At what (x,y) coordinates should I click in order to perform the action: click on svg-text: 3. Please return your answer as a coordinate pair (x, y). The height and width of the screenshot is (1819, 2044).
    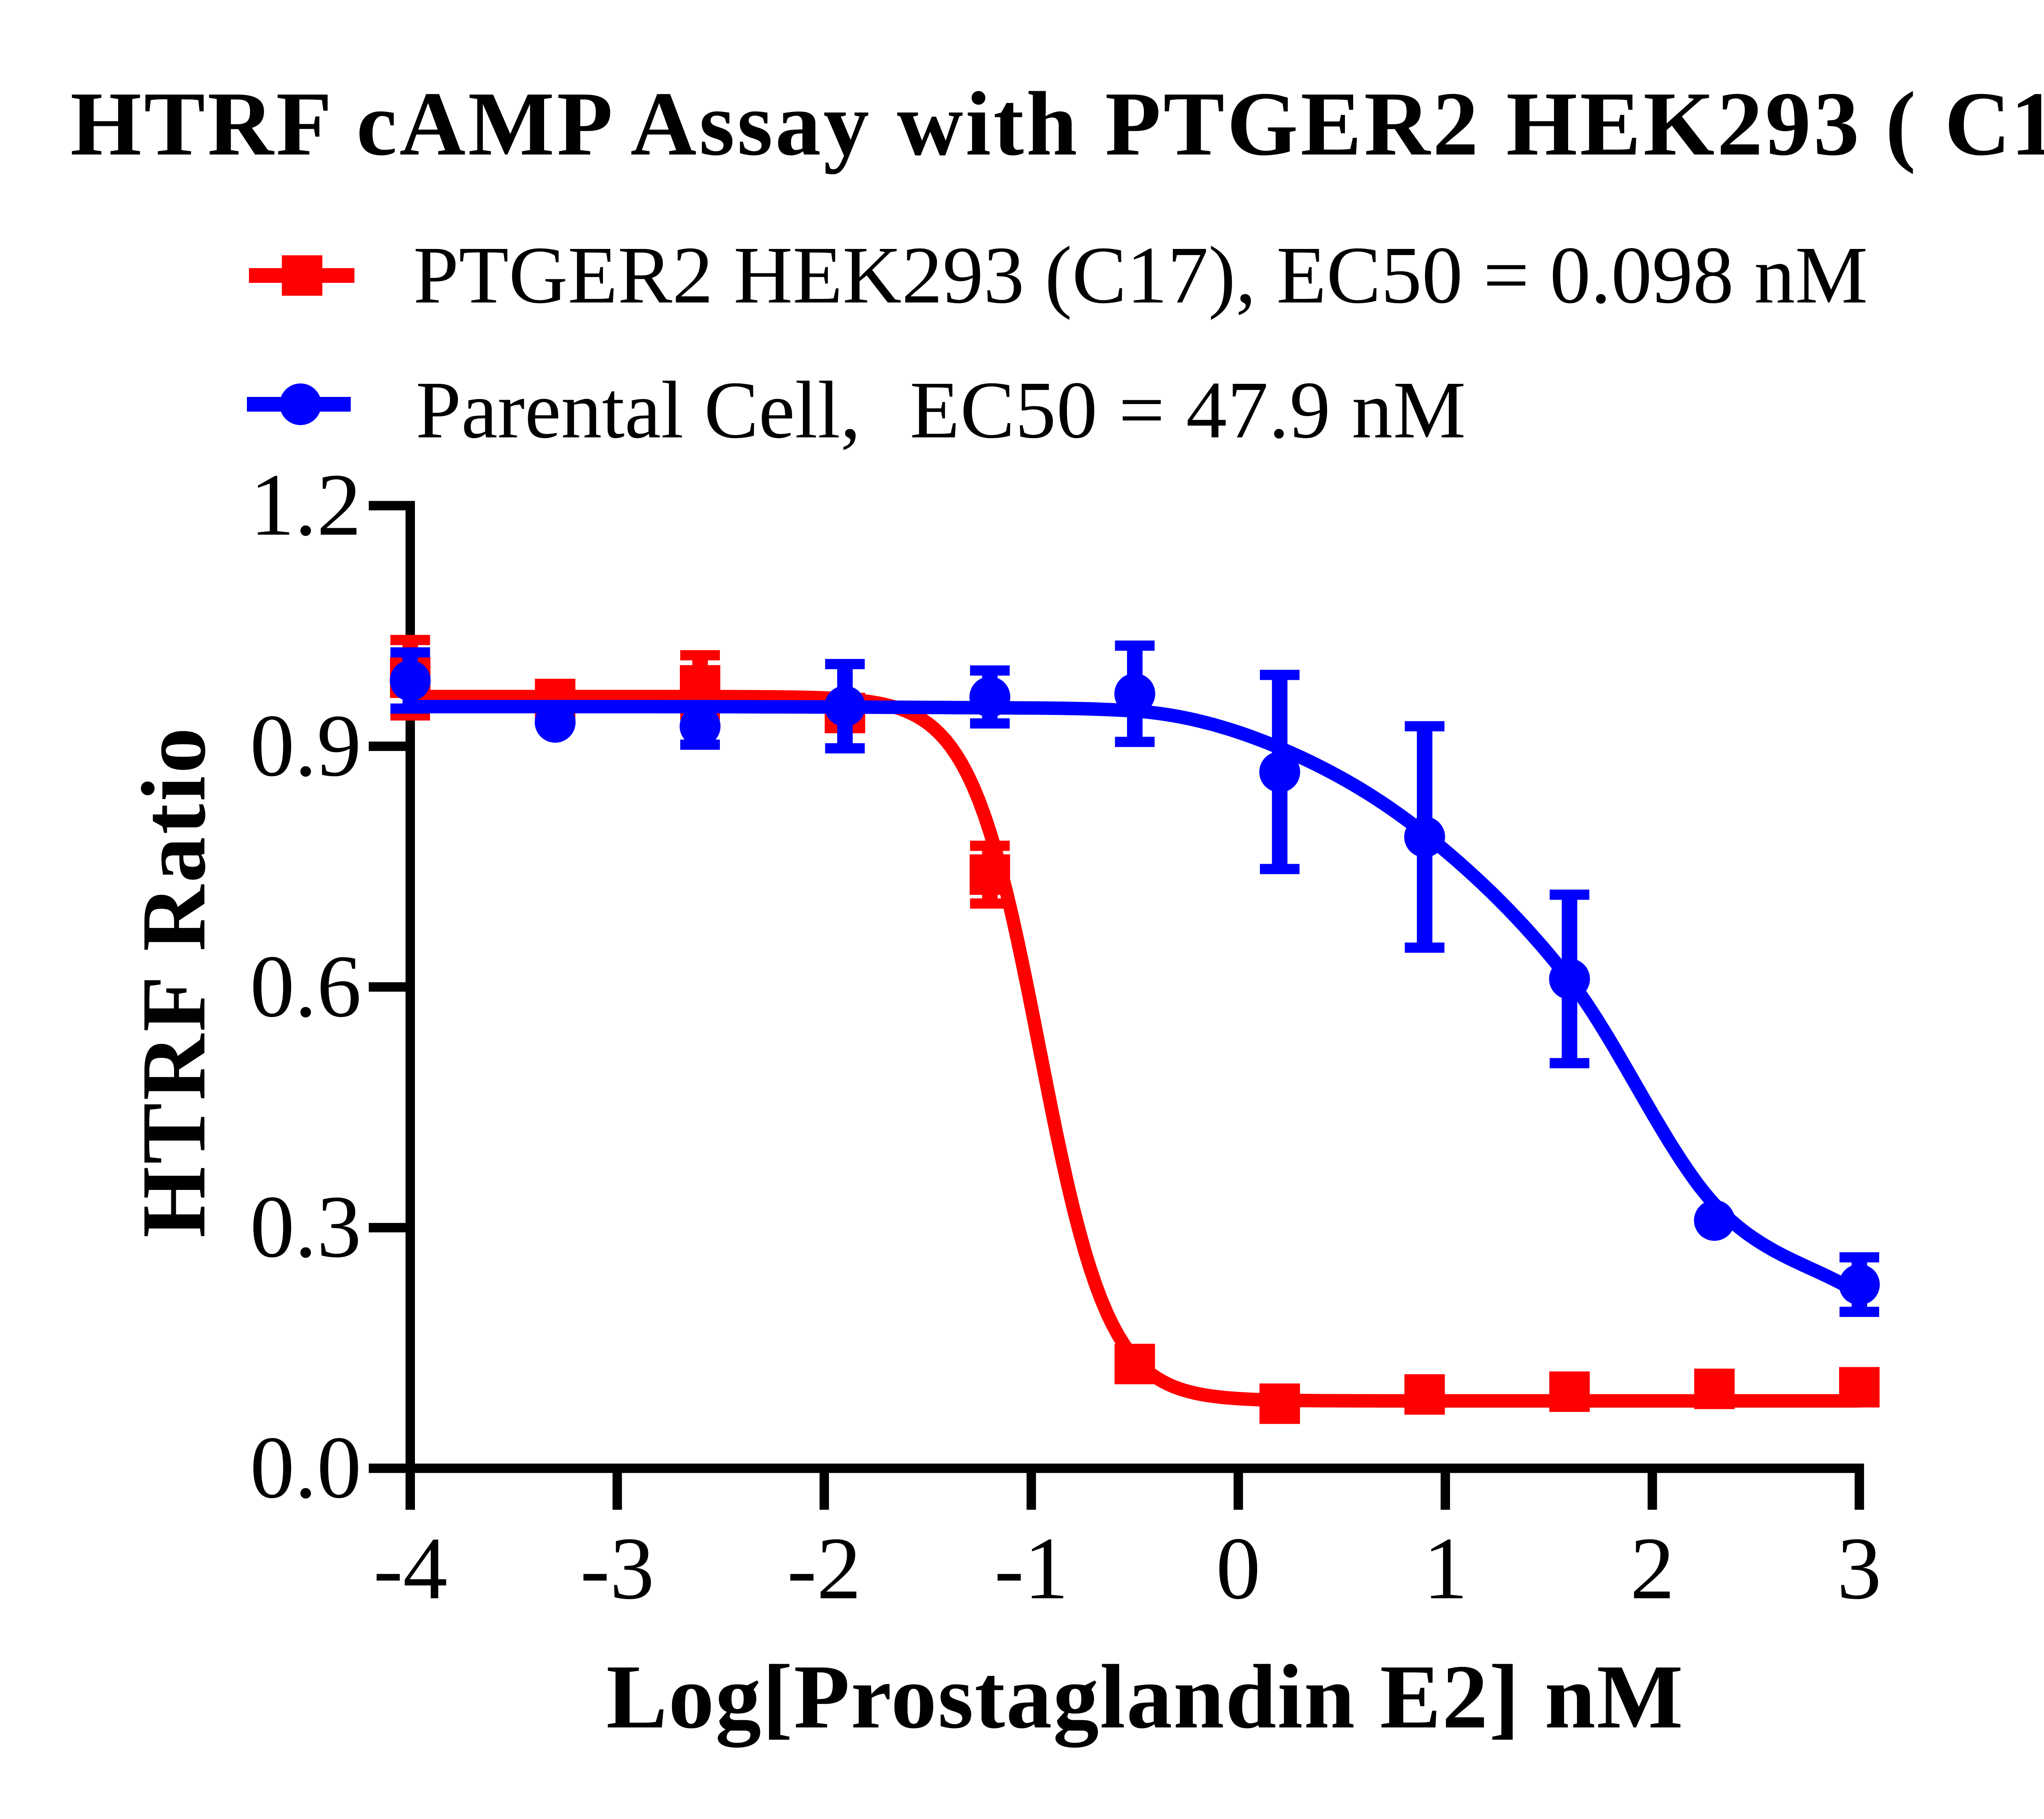
    Looking at the image, I should click on (1859, 1568).